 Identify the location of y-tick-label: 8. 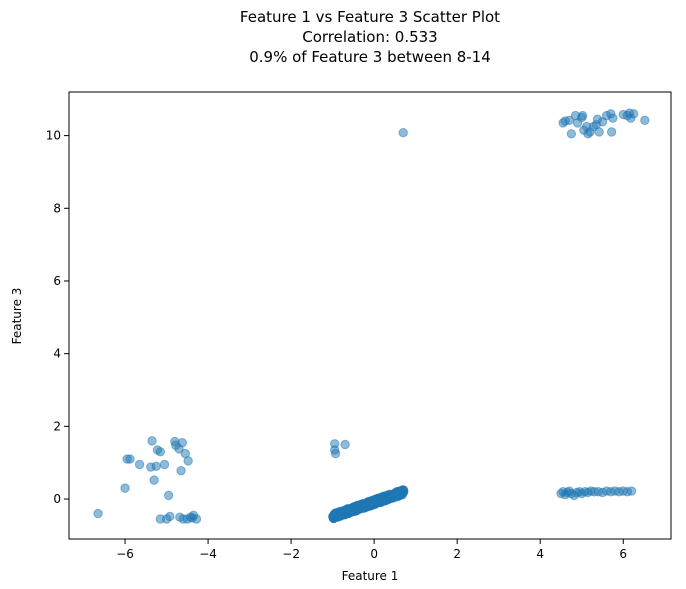
(57, 208).